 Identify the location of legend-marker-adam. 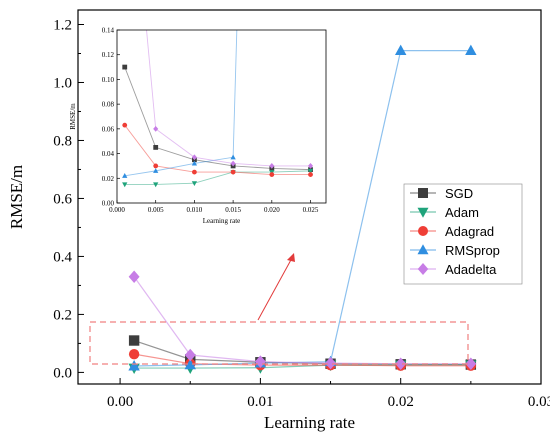
(423, 212).